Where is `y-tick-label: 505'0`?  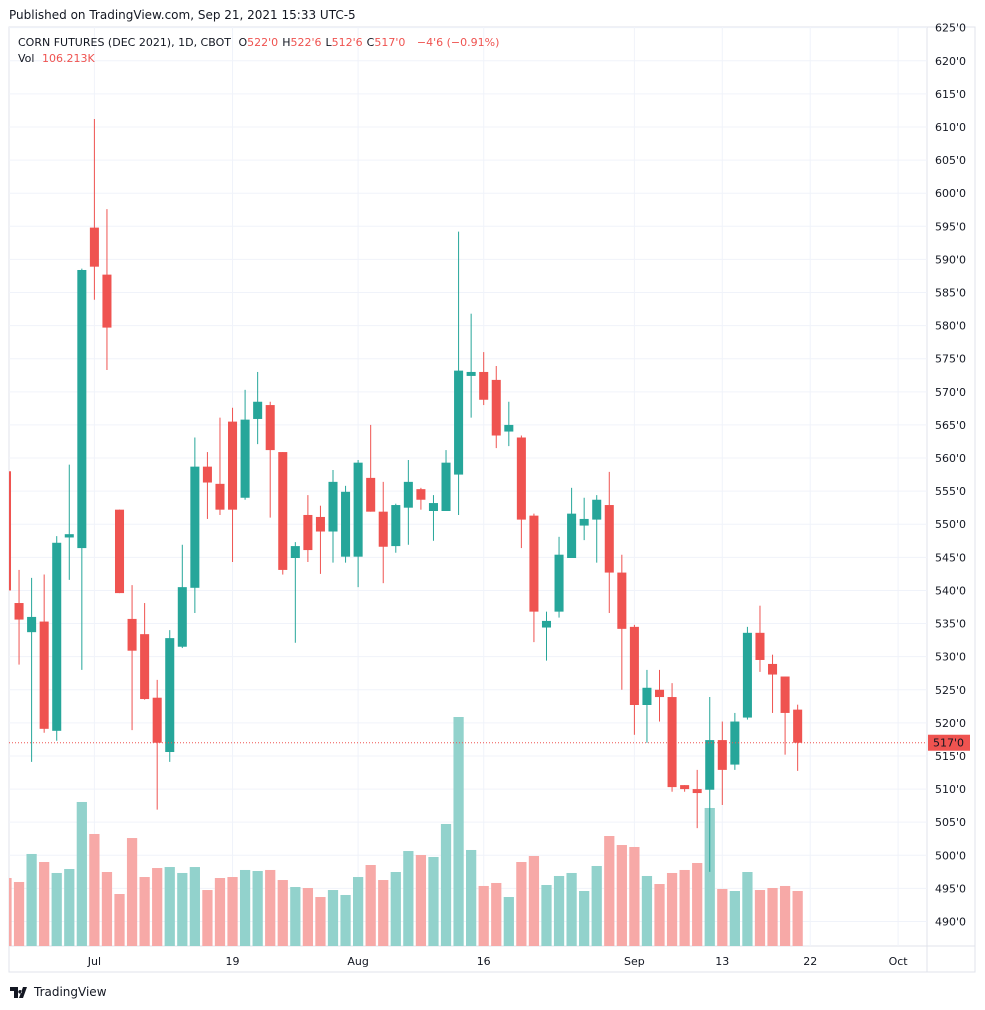 y-tick-label: 505'0 is located at coordinates (950, 822).